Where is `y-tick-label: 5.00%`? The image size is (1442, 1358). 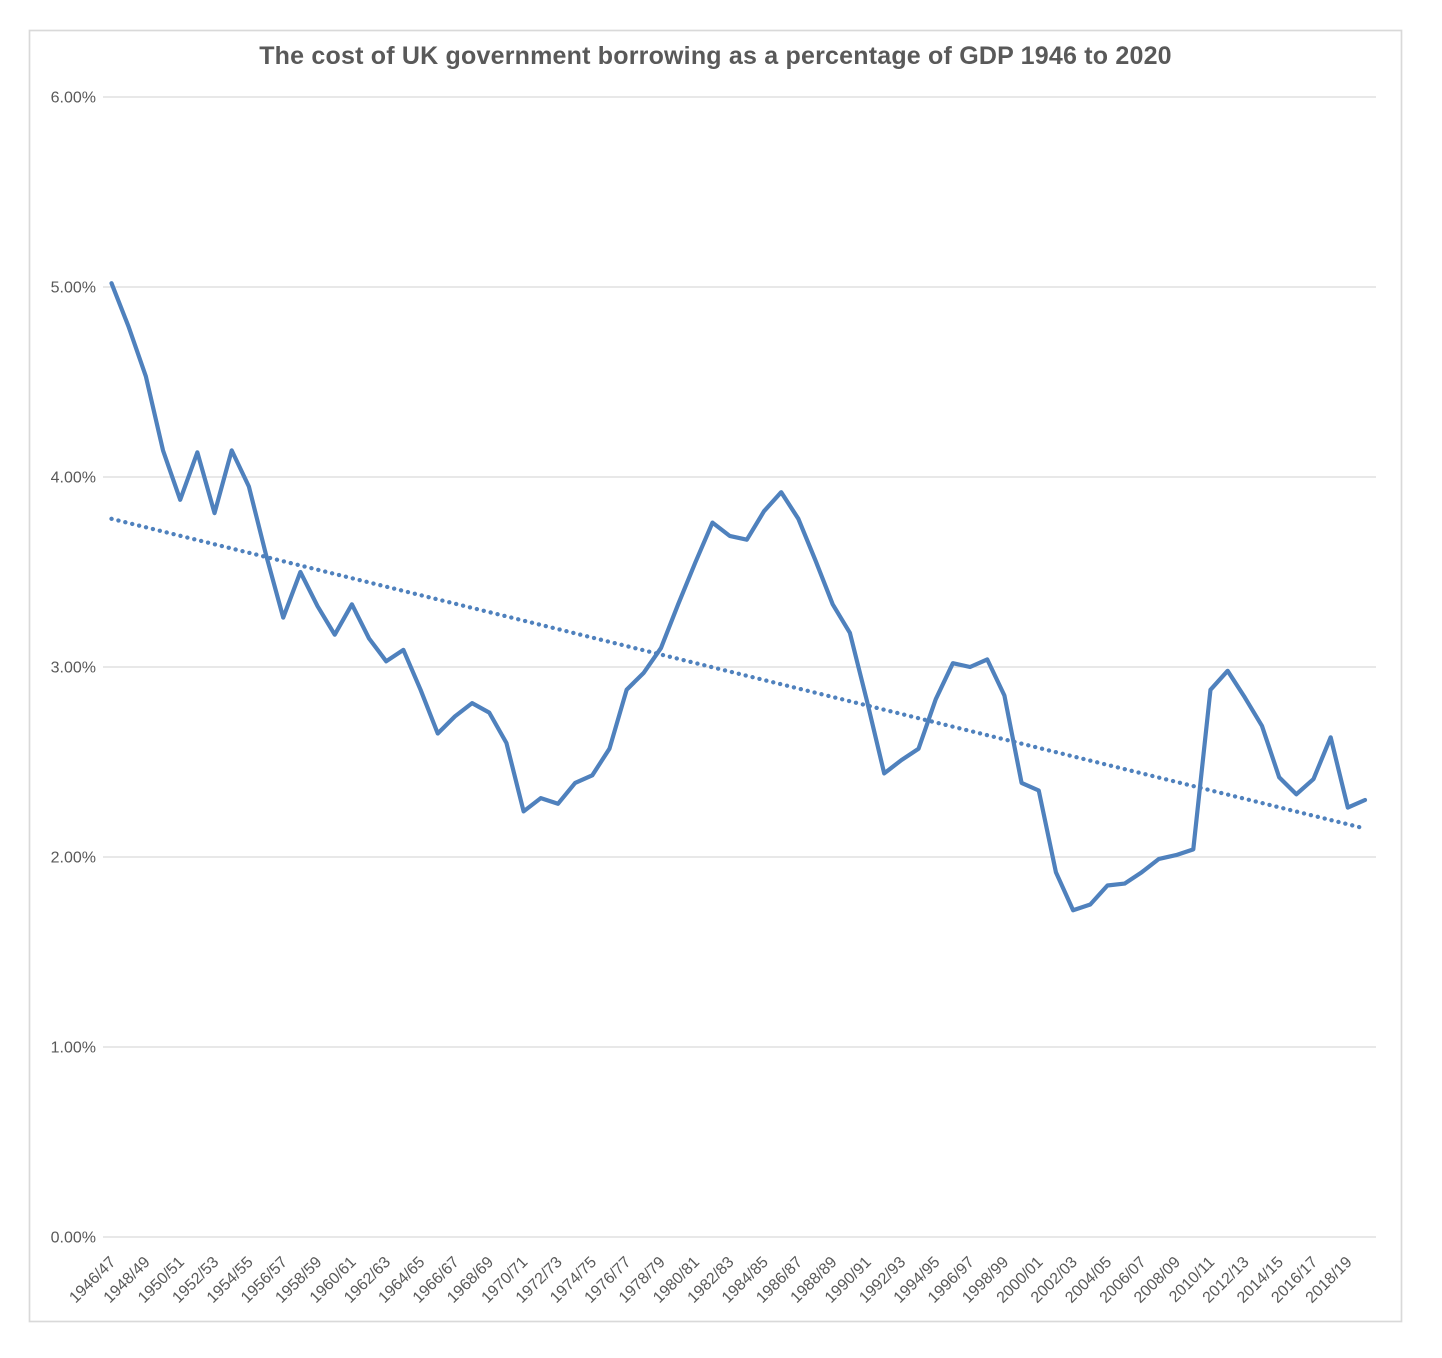 y-tick-label: 5.00% is located at coordinates (73, 288).